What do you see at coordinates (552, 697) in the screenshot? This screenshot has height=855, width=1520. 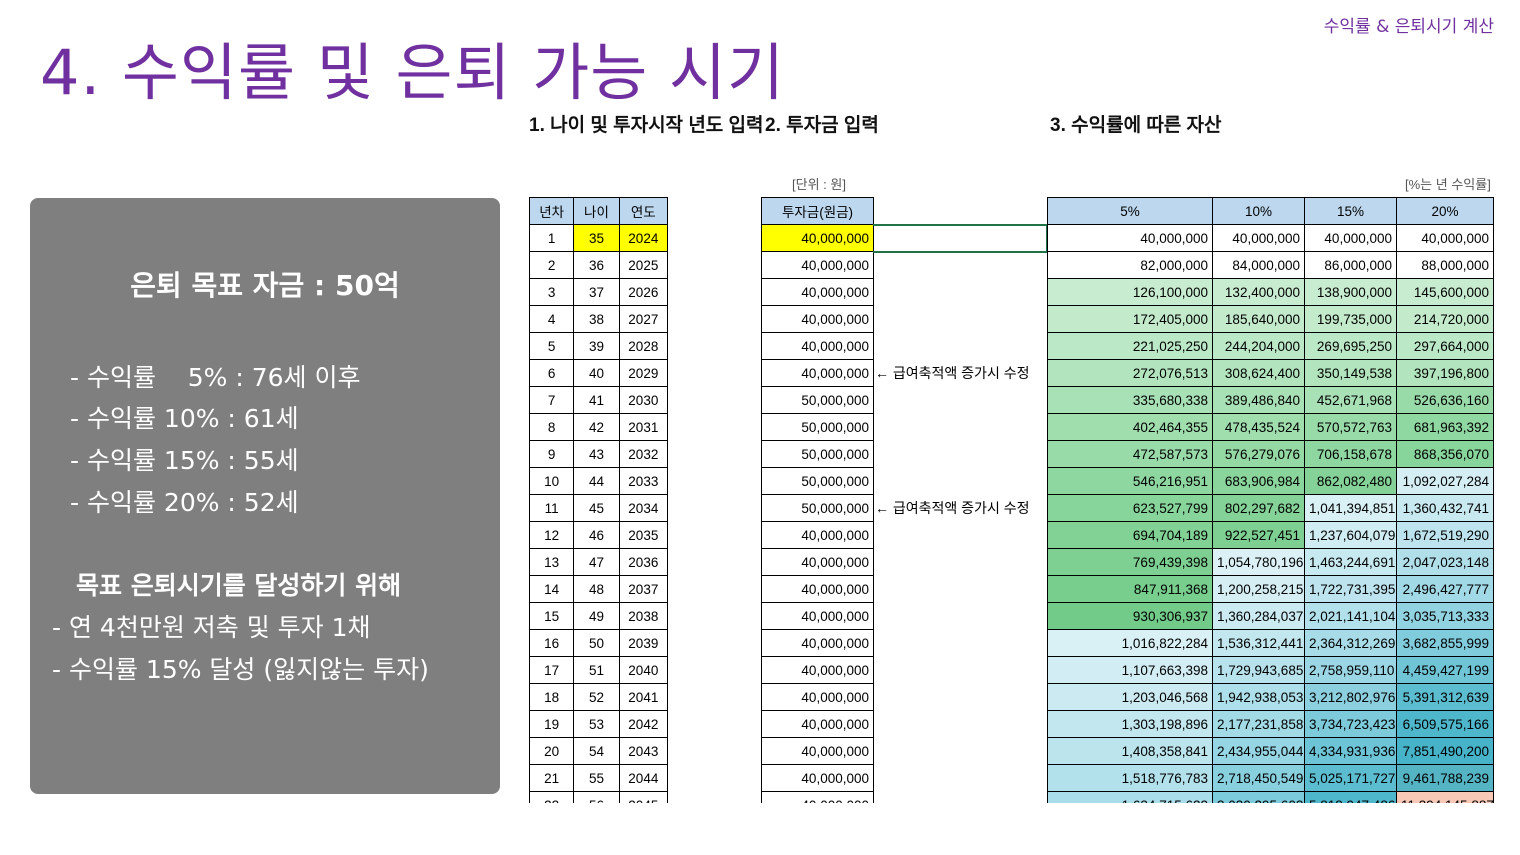 I see `age-cell: 18` at bounding box center [552, 697].